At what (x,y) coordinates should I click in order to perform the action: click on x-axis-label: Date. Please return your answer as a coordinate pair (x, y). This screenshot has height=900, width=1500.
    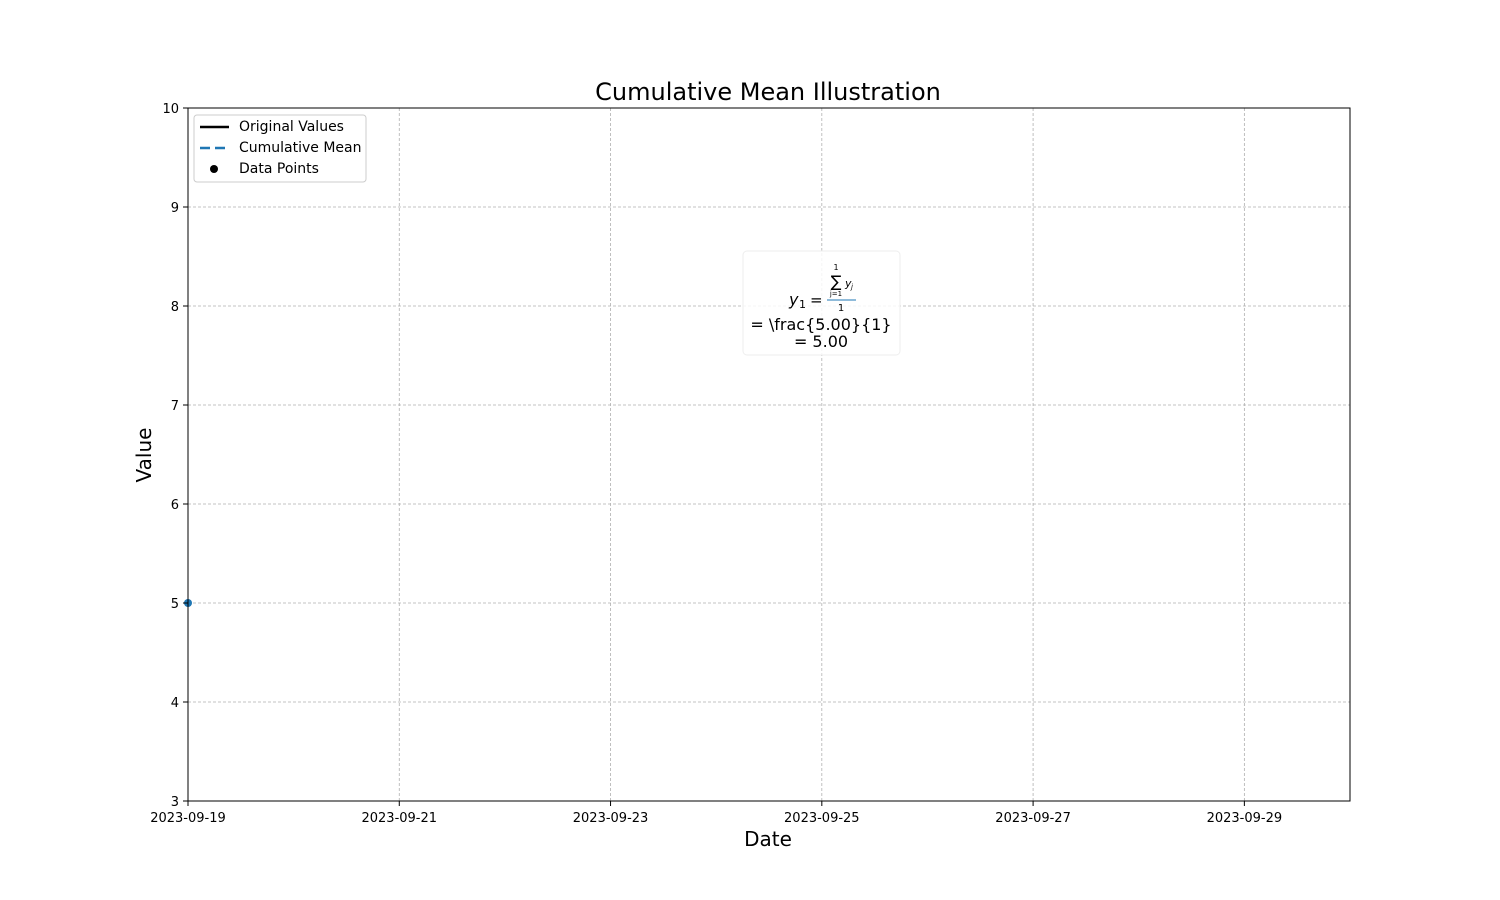
    Looking at the image, I should click on (768, 839).